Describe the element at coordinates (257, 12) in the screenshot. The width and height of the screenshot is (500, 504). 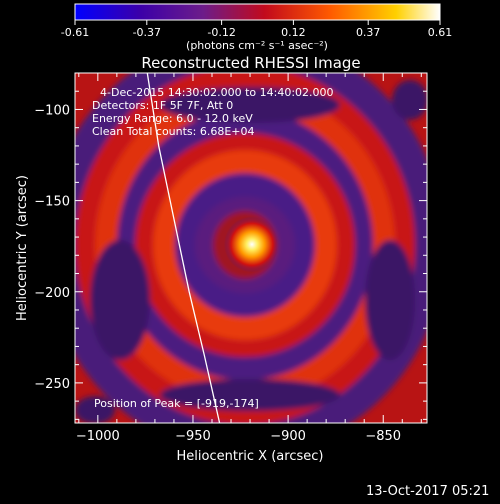
I see `colorbar` at that location.